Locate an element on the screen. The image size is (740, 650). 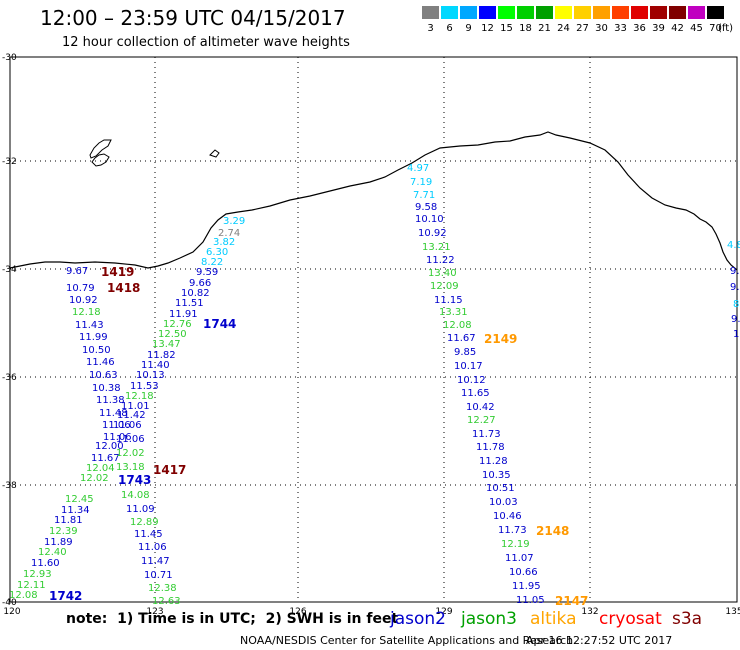
wave-height-value: 12.00 is located at coordinates (109, 446).